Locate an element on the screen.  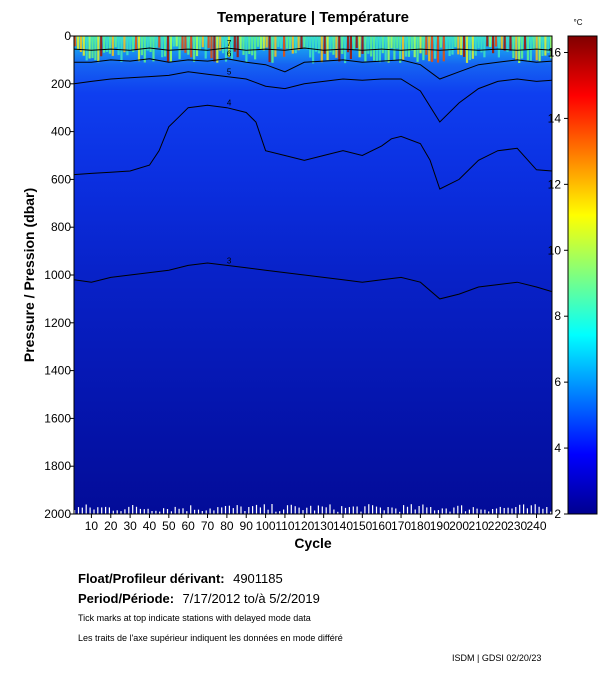
x-tick-label: 10 is located at coordinates (92, 526).